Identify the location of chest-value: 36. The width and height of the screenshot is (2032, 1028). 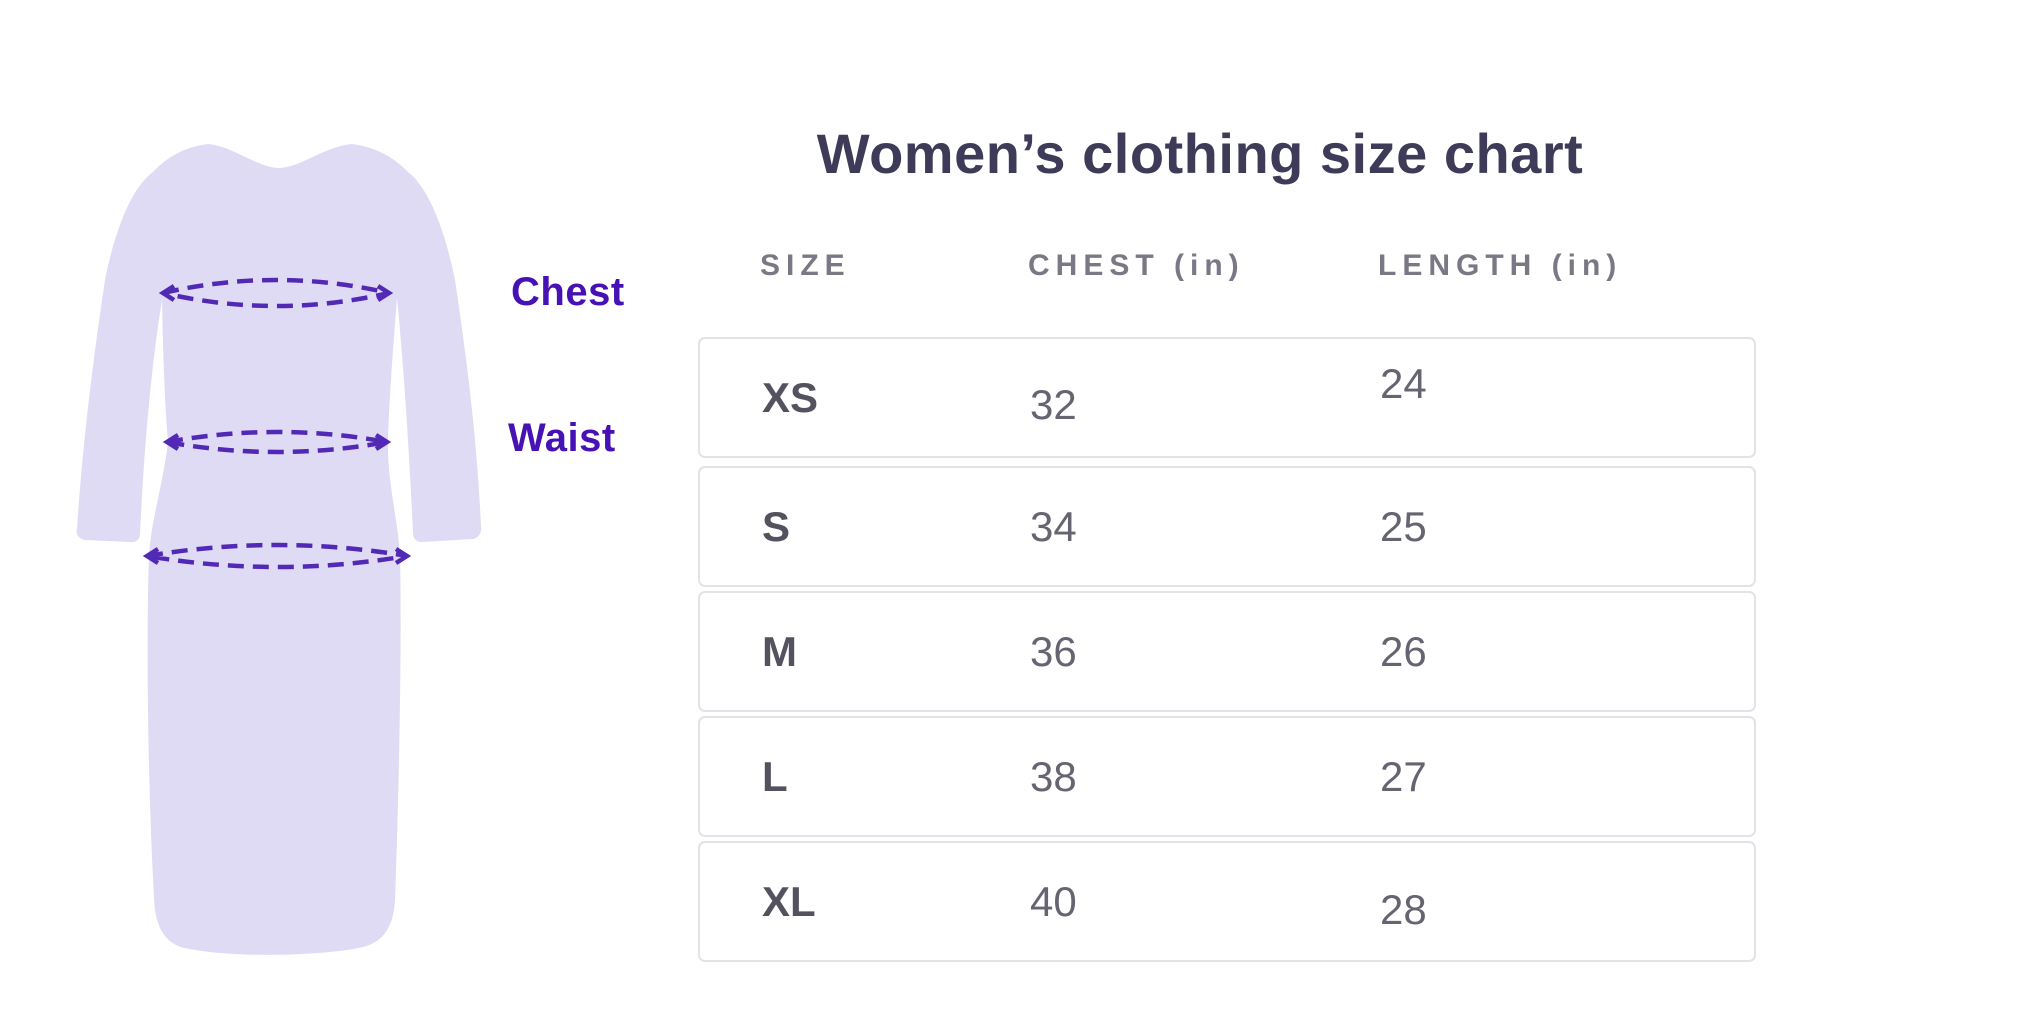
(1053, 651).